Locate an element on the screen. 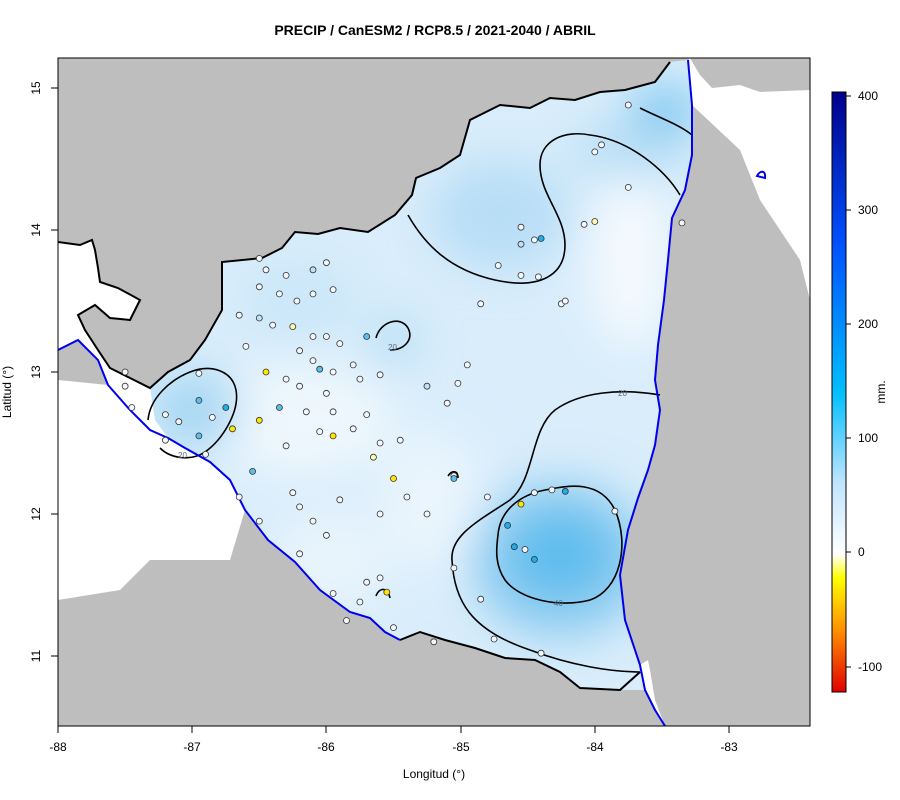 Image resolution: width=900 pixels, height=800 pixels. colorbar-tick-label: -100 is located at coordinates (870, 667).